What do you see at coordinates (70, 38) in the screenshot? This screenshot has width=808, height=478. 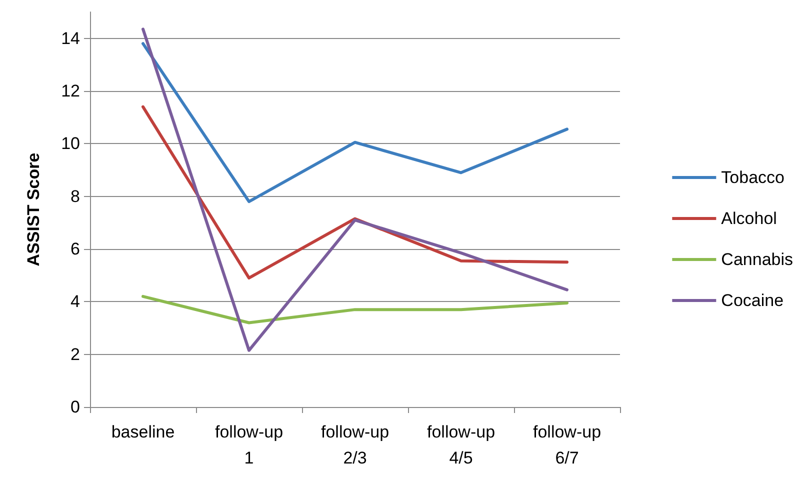 I see `y-tick-label: 14` at bounding box center [70, 38].